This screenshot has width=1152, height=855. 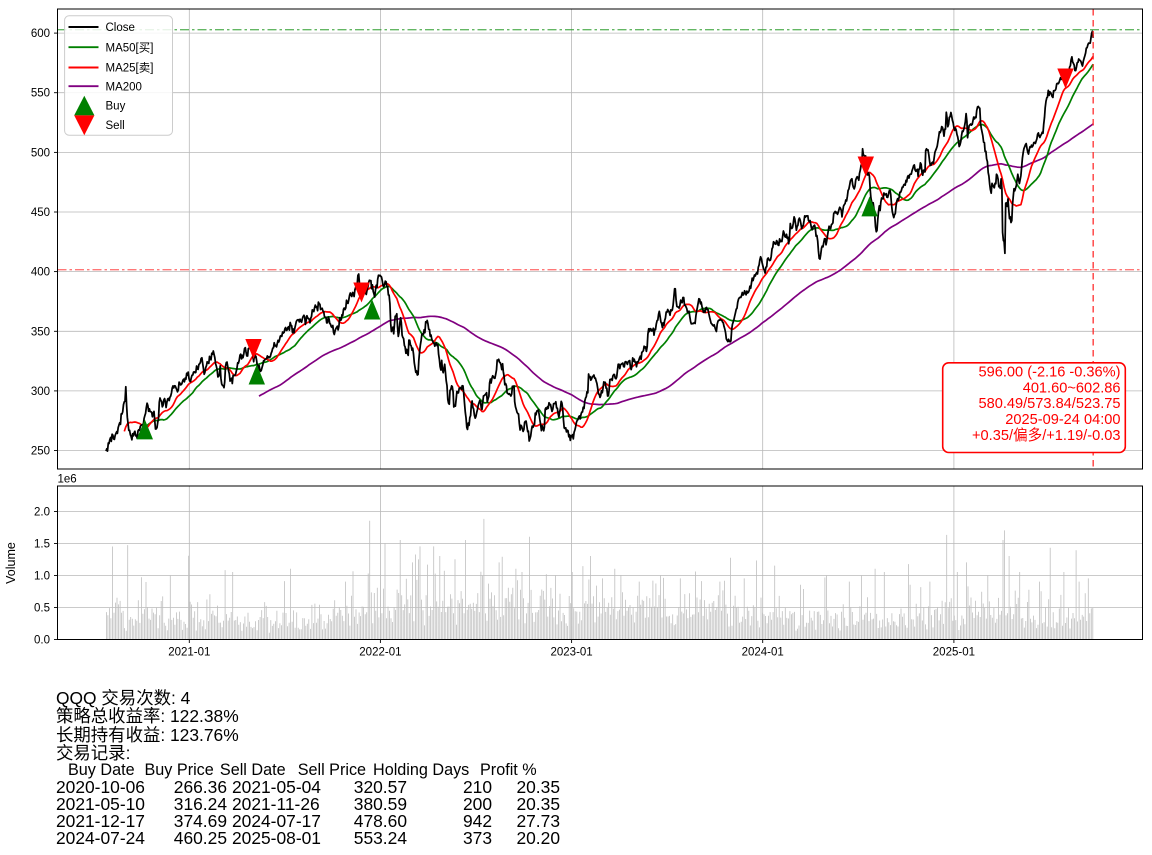 I want to click on svg-text: +0.35/偏多/+1.19/-0.03, so click(x=1046, y=435).